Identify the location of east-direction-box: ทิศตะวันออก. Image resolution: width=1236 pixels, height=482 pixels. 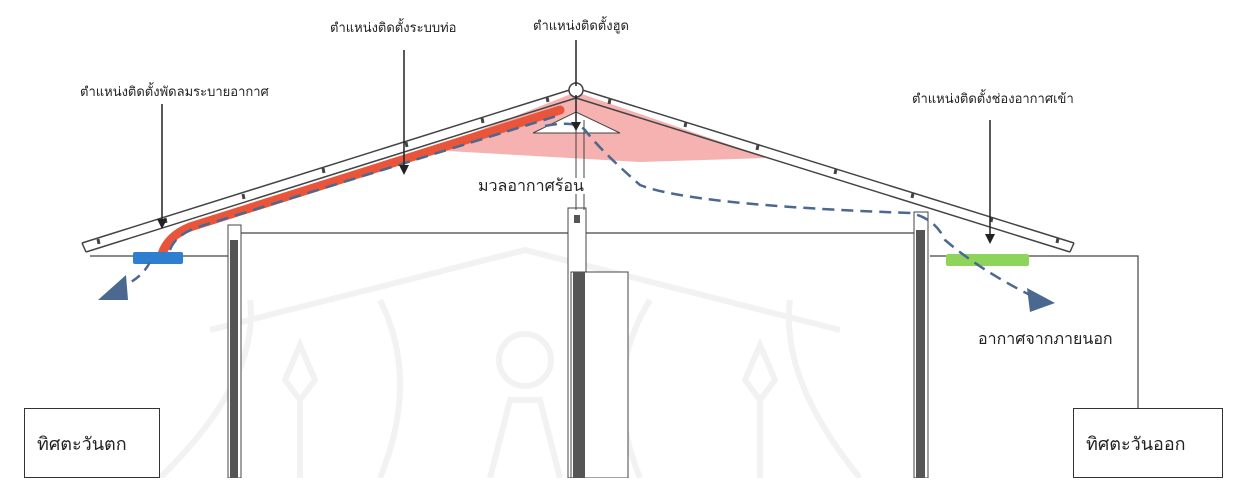
(1148, 443).